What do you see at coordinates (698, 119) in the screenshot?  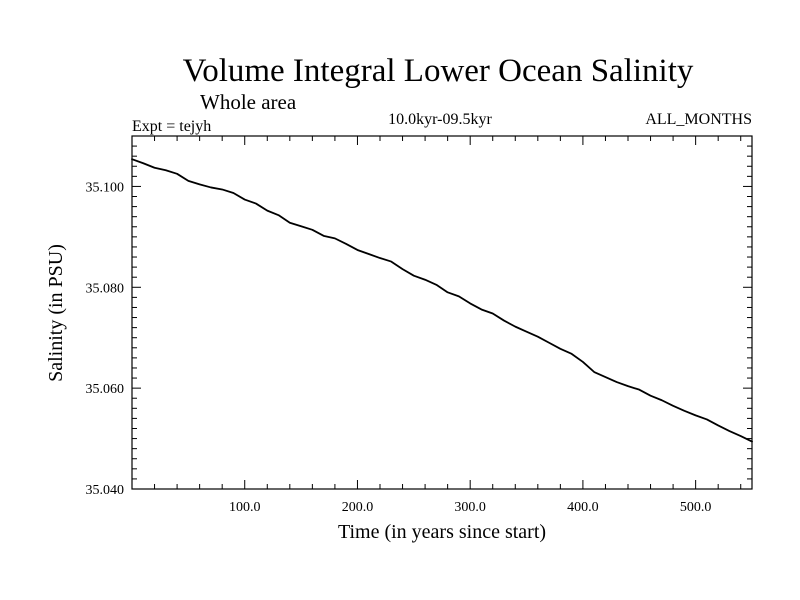 I see `months-label: ALL_MONTHS` at bounding box center [698, 119].